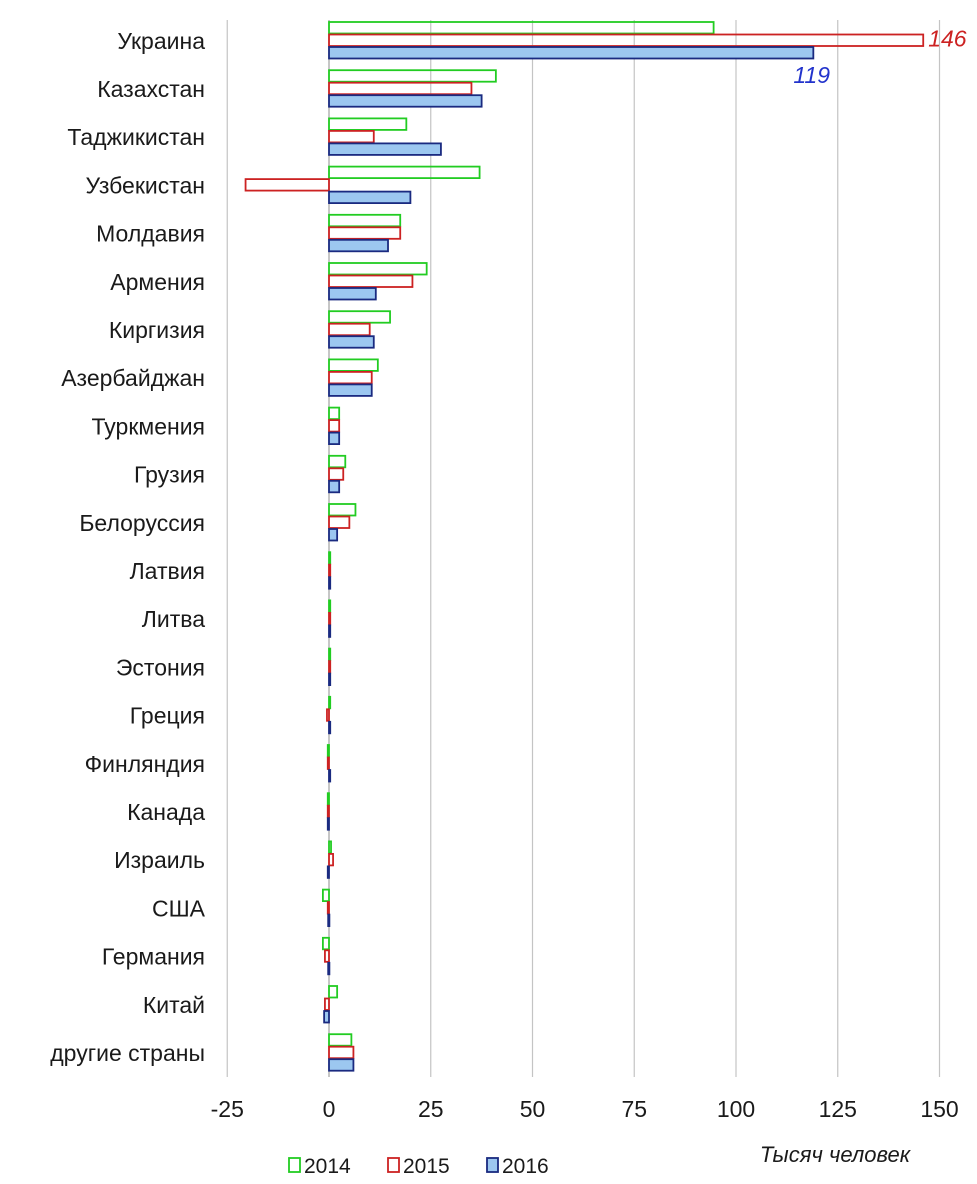 The image size is (977, 1184). Describe the element at coordinates (328, 811) in the screenshot. I see `bar-2015-канада` at that location.